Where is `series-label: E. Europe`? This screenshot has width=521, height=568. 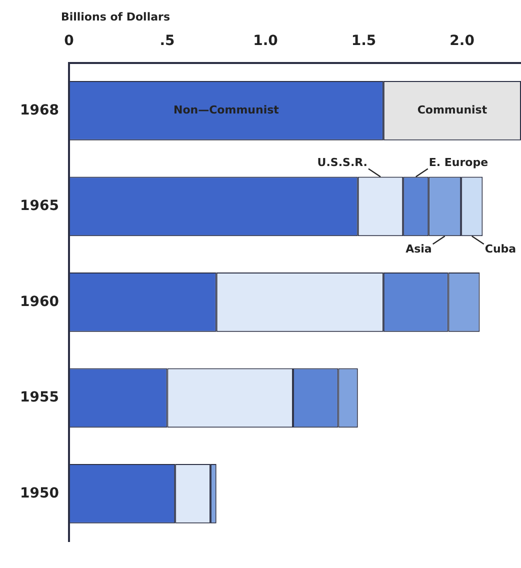
series-label: E. Europe is located at coordinates (458, 163).